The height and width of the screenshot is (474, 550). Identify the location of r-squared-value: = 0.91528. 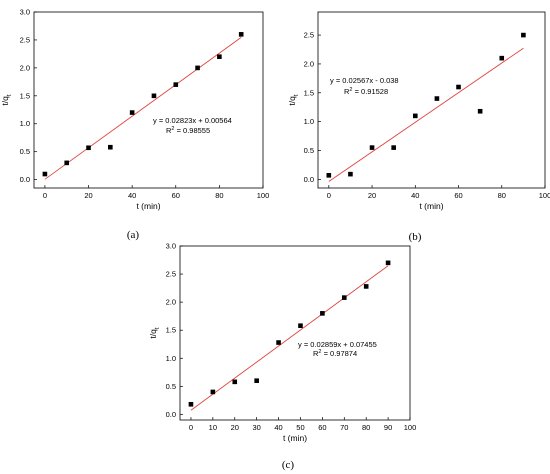
(370, 91).